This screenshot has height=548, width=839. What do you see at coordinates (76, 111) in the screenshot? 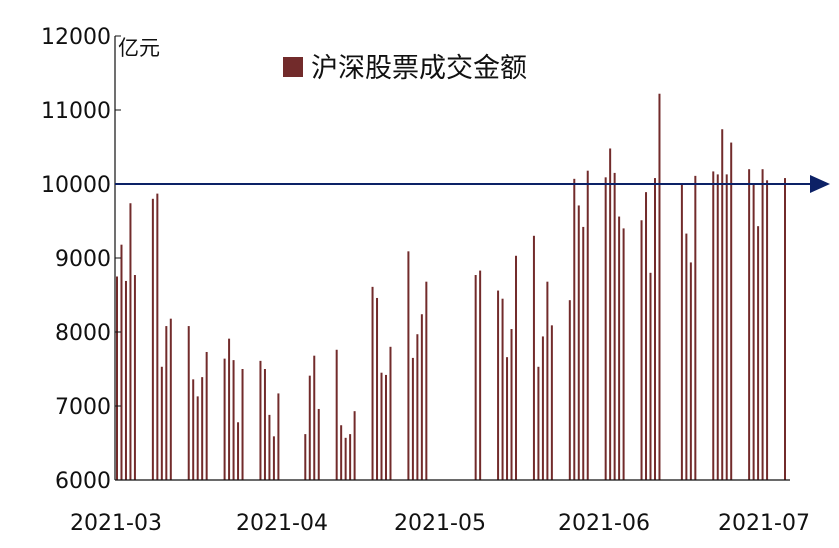
I see `y-tick-label: 11000` at bounding box center [76, 111].